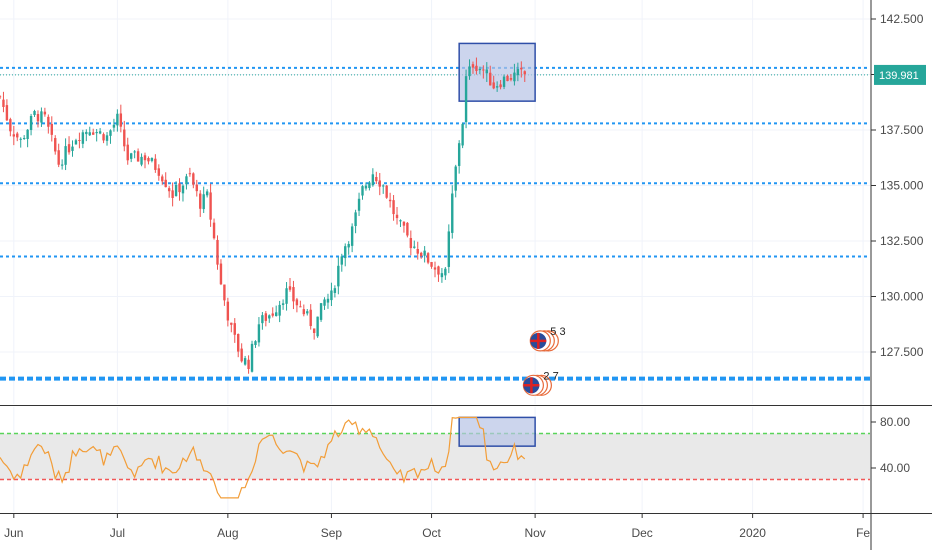 The width and height of the screenshot is (932, 550). Describe the element at coordinates (902, 352) in the screenshot. I see `price-tick-label: 127.500` at that location.